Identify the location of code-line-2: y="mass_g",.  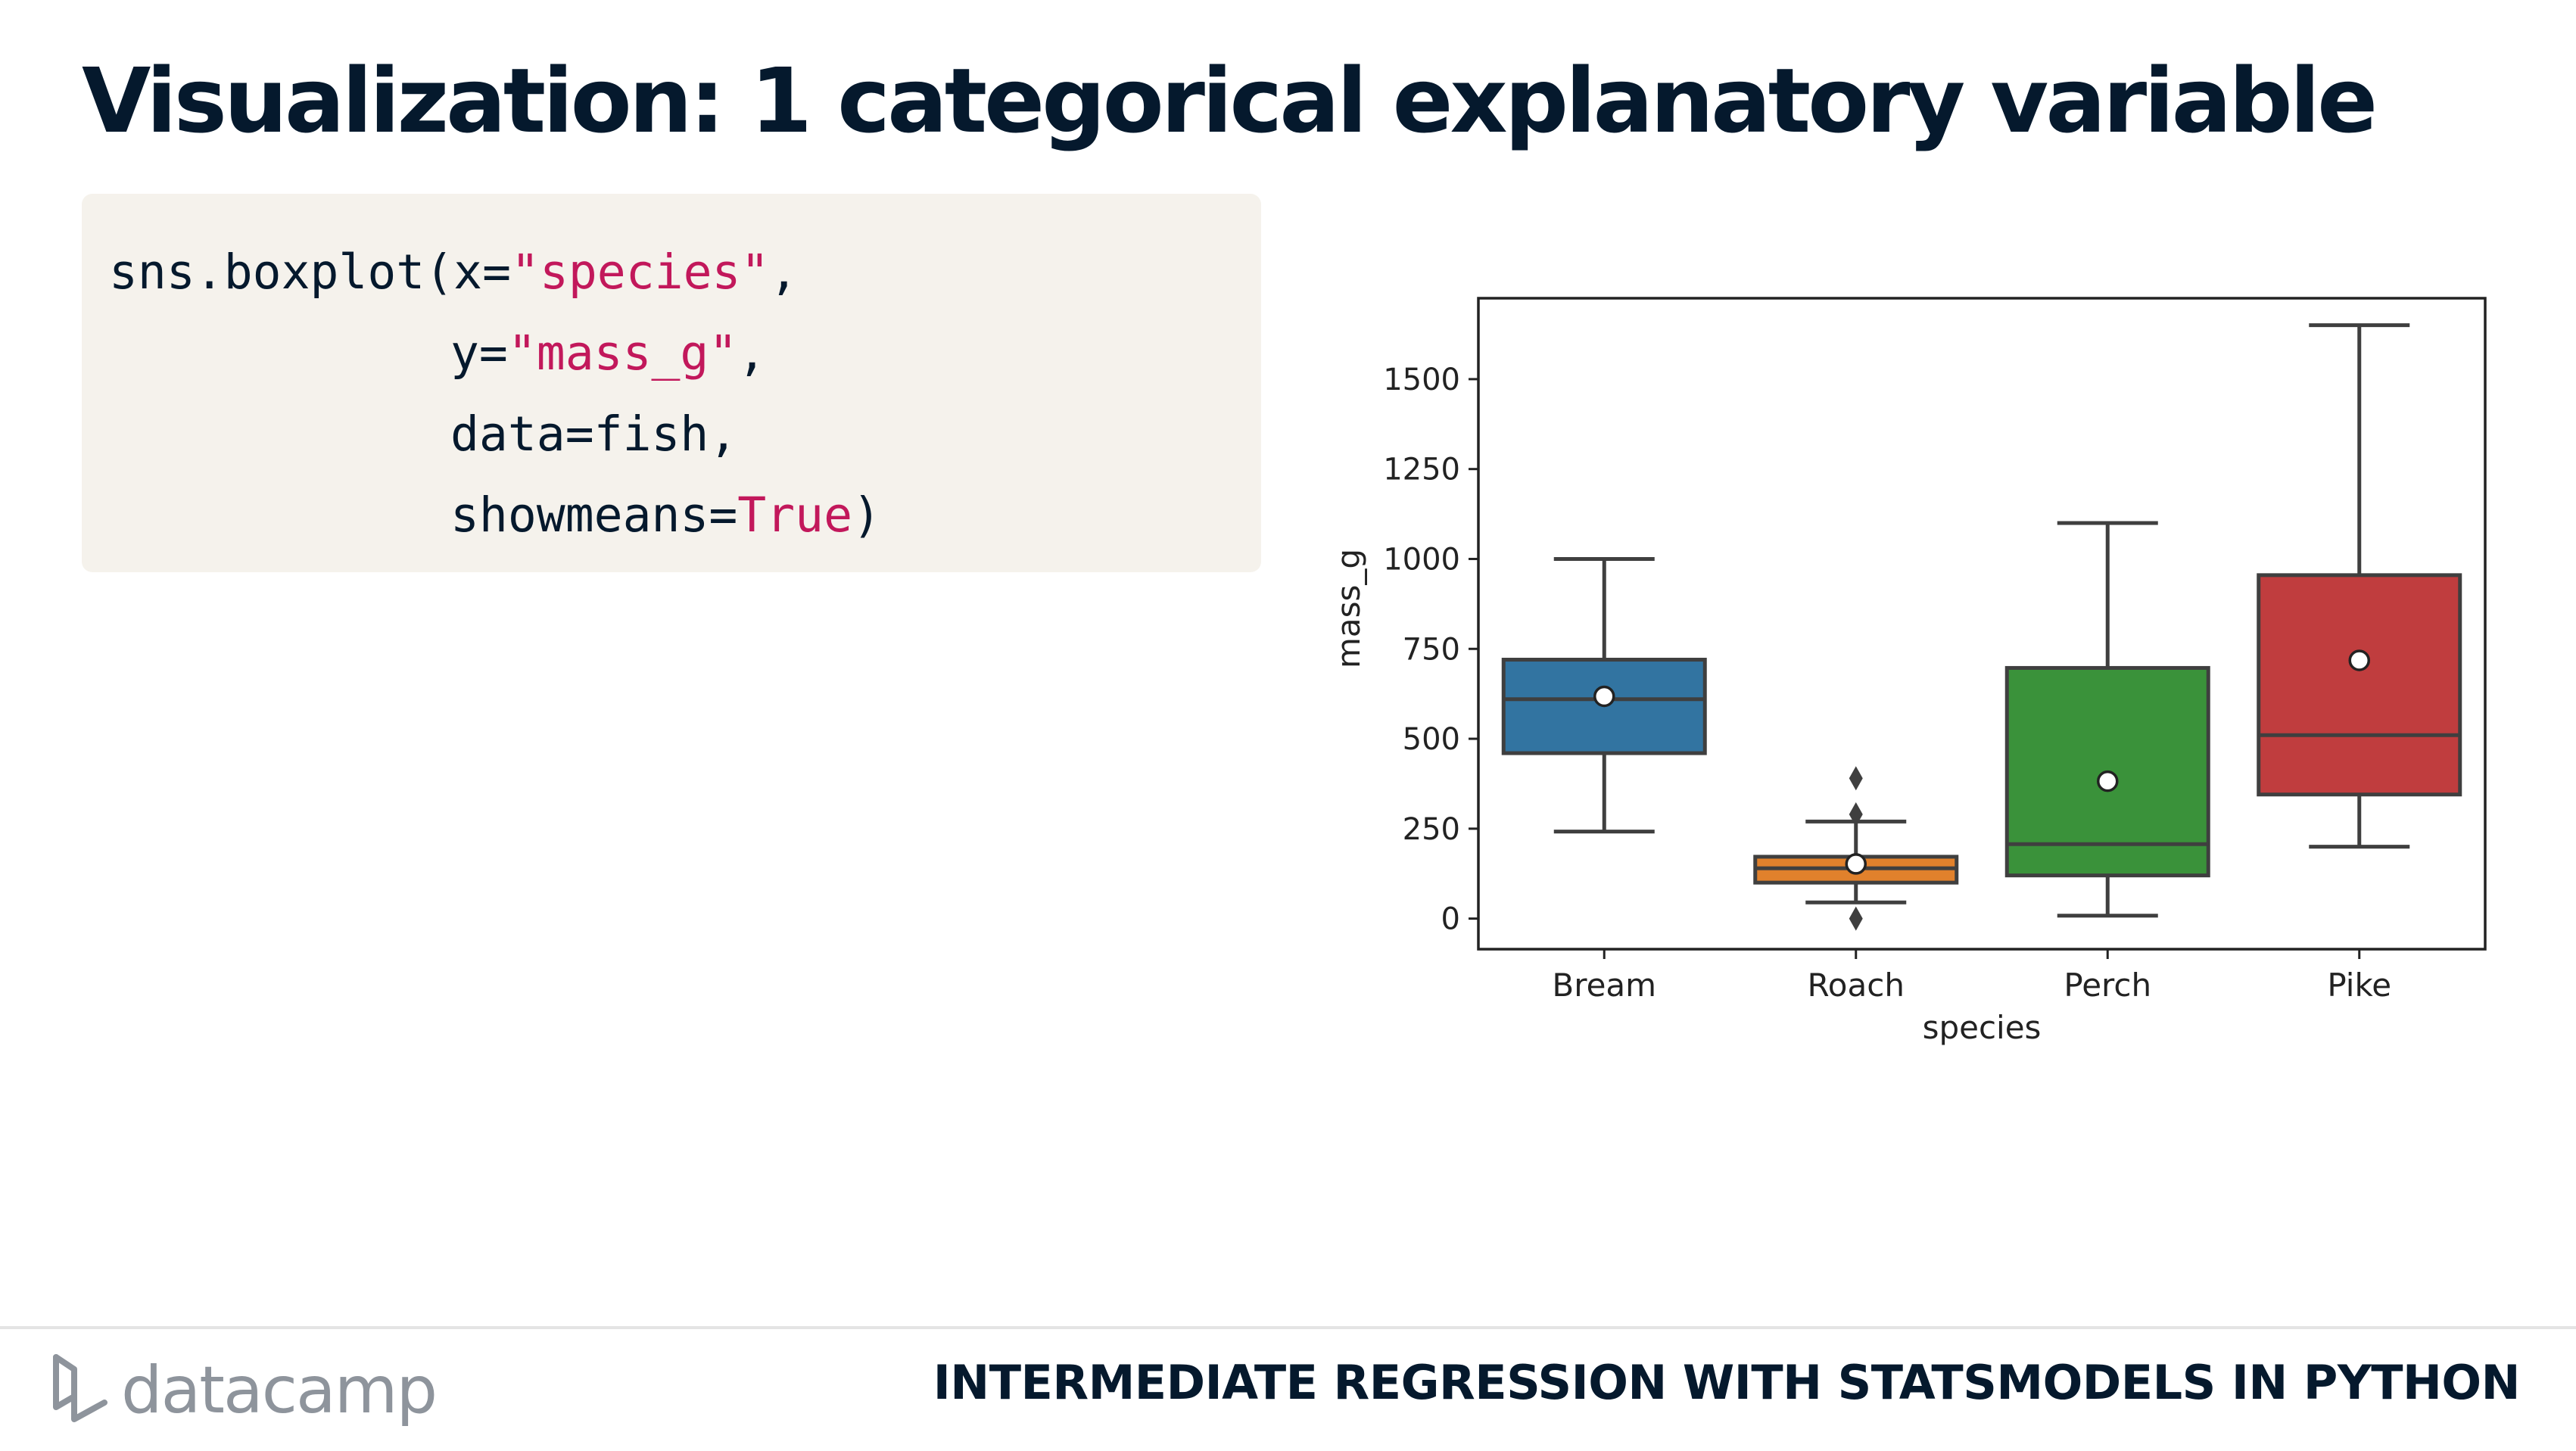
(671, 353).